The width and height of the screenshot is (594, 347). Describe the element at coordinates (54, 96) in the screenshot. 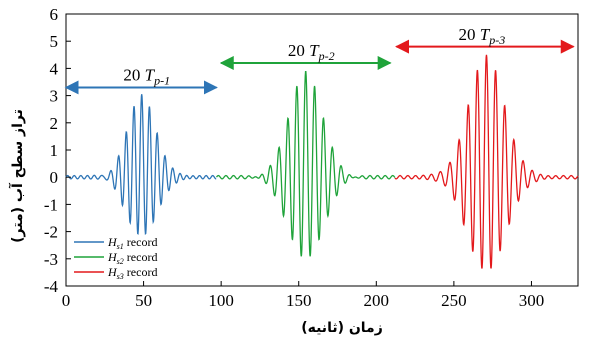

I see `y-tick-label: 3` at that location.